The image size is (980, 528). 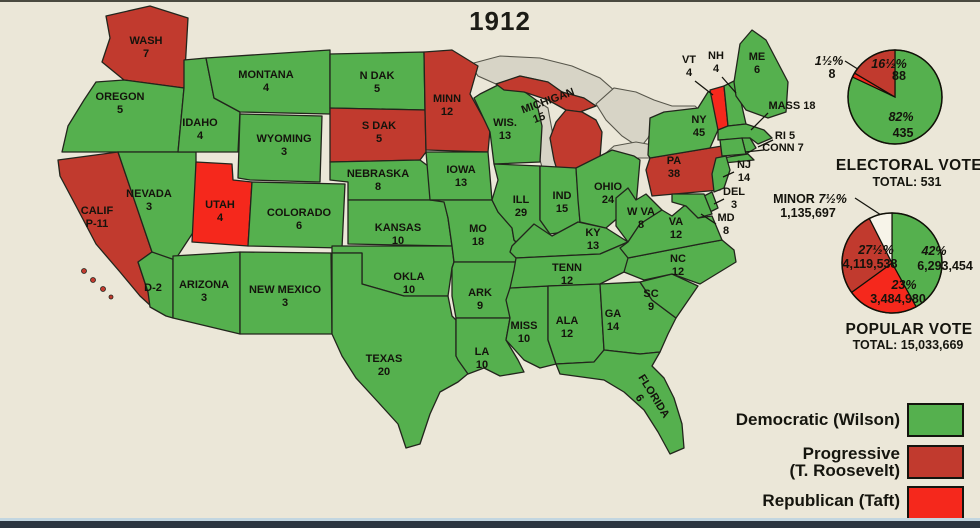 What do you see at coordinates (447, 112) in the screenshot?
I see `state-label-minn: 12` at bounding box center [447, 112].